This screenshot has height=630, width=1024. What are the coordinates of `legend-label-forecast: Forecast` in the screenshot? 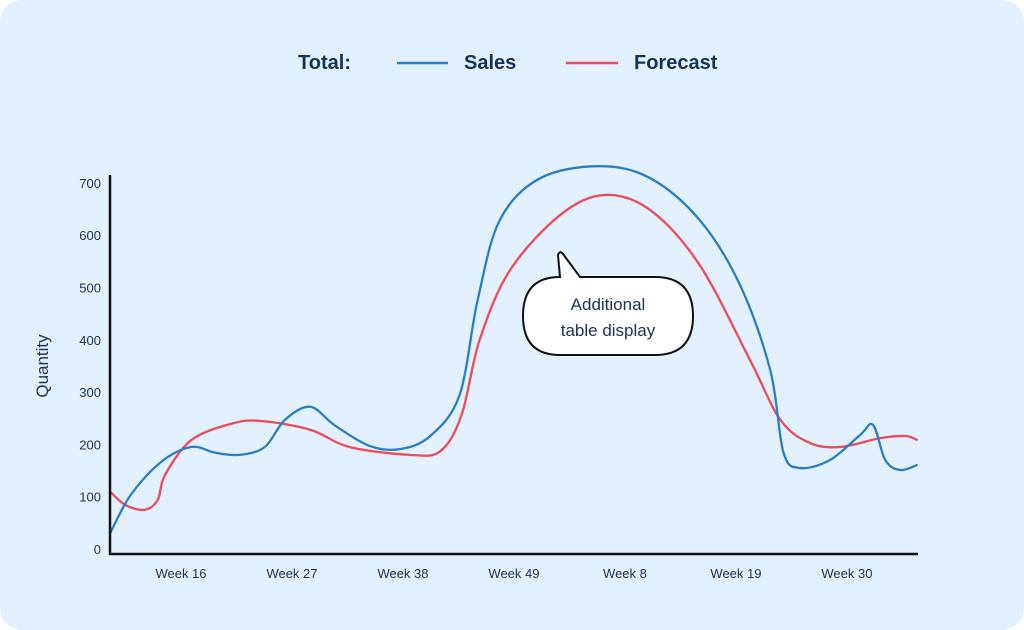 It's located at (676, 63).